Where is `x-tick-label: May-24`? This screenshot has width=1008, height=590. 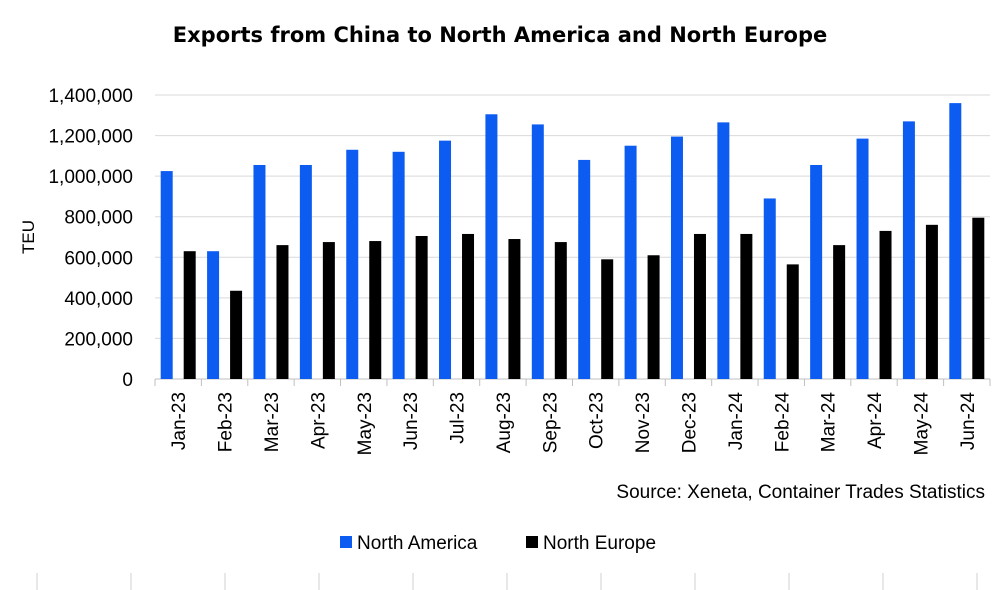
x-tick-label: May-24 is located at coordinates (921, 424).